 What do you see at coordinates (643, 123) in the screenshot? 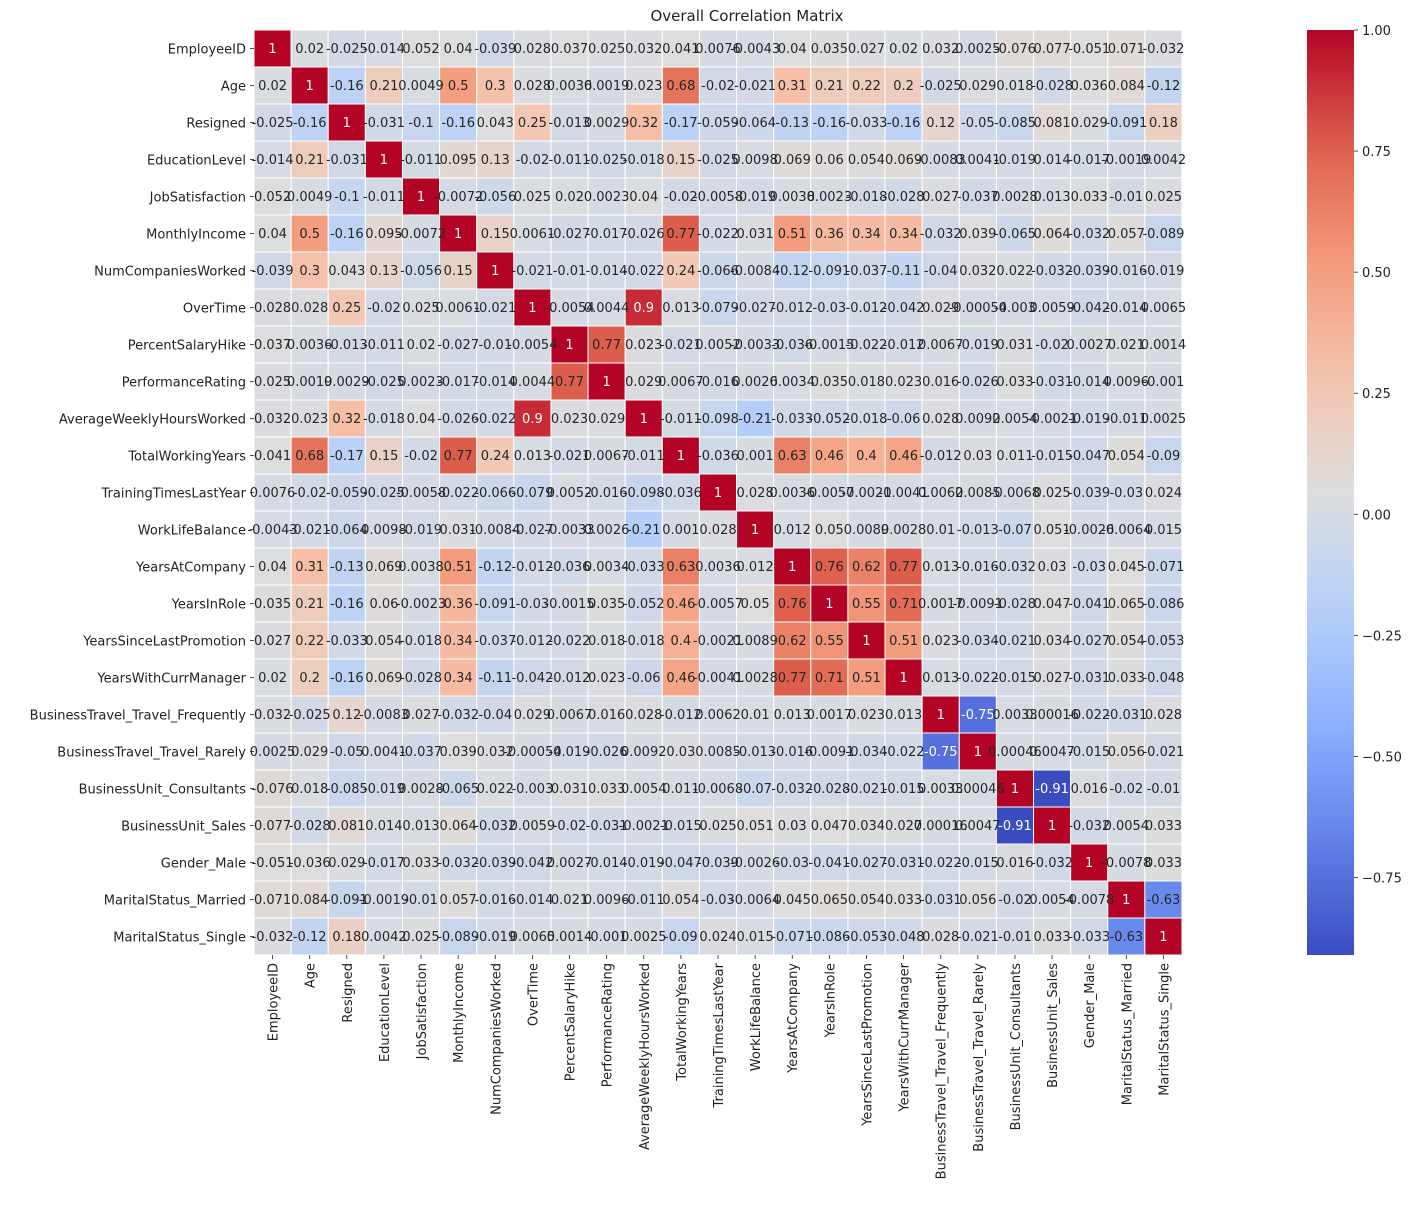
I see `heatmap-cell-value: 0.32` at bounding box center [643, 123].